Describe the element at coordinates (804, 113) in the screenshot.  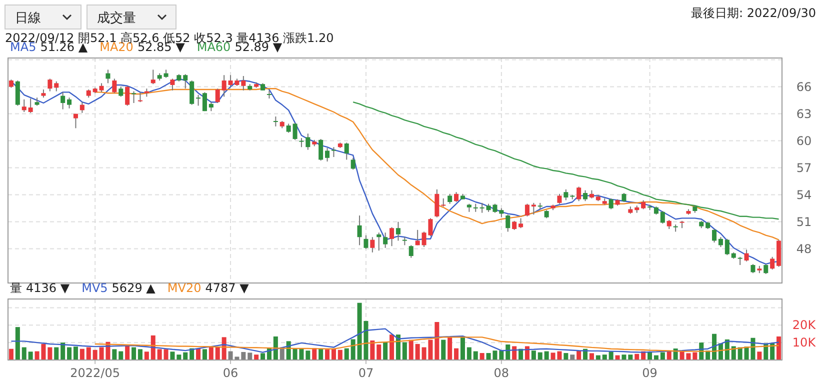
I see `y-tick-label: 63` at that location.